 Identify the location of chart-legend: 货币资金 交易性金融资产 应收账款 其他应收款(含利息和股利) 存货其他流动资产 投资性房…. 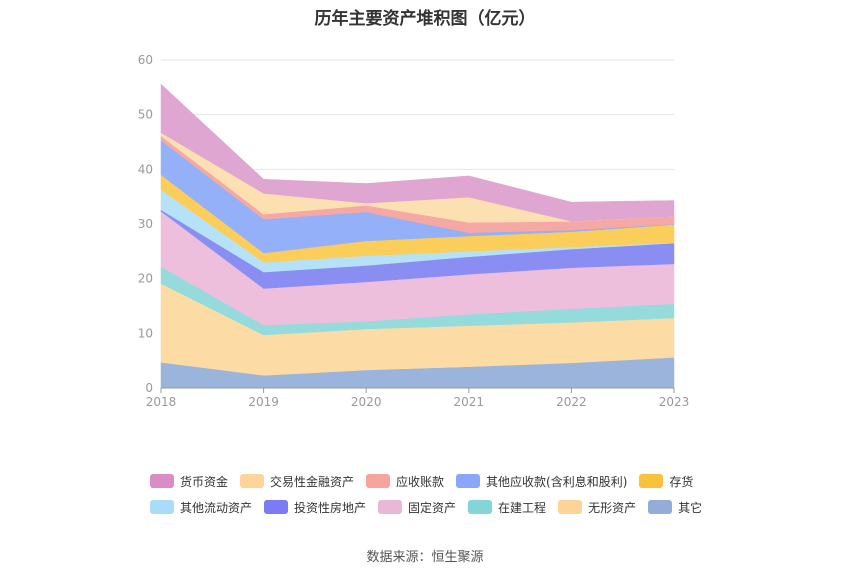
(440, 494).